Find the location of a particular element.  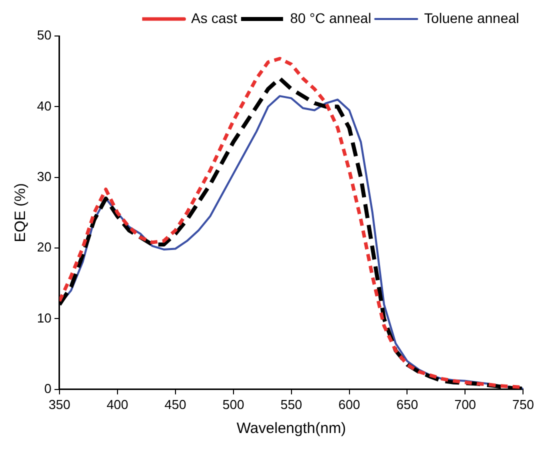

x-tick-label: 650 is located at coordinates (407, 404).